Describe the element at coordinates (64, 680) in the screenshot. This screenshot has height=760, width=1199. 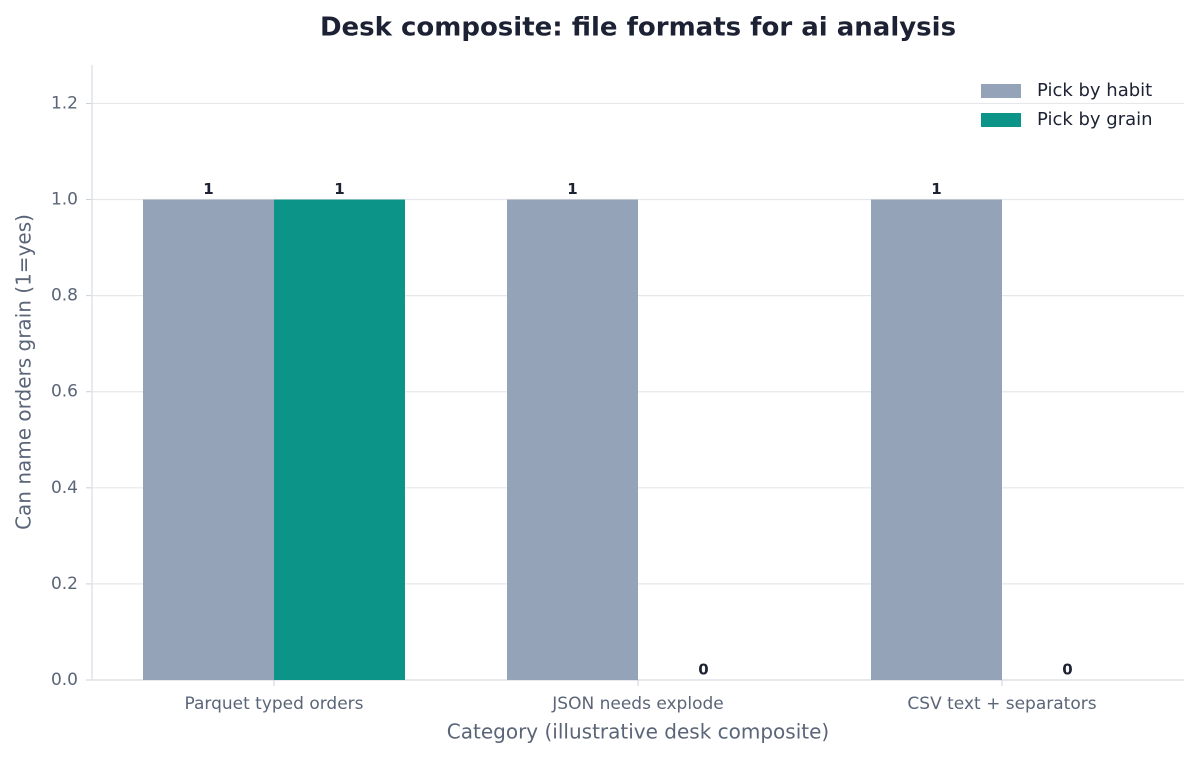
I see `y-tick-label: 0.0` at that location.